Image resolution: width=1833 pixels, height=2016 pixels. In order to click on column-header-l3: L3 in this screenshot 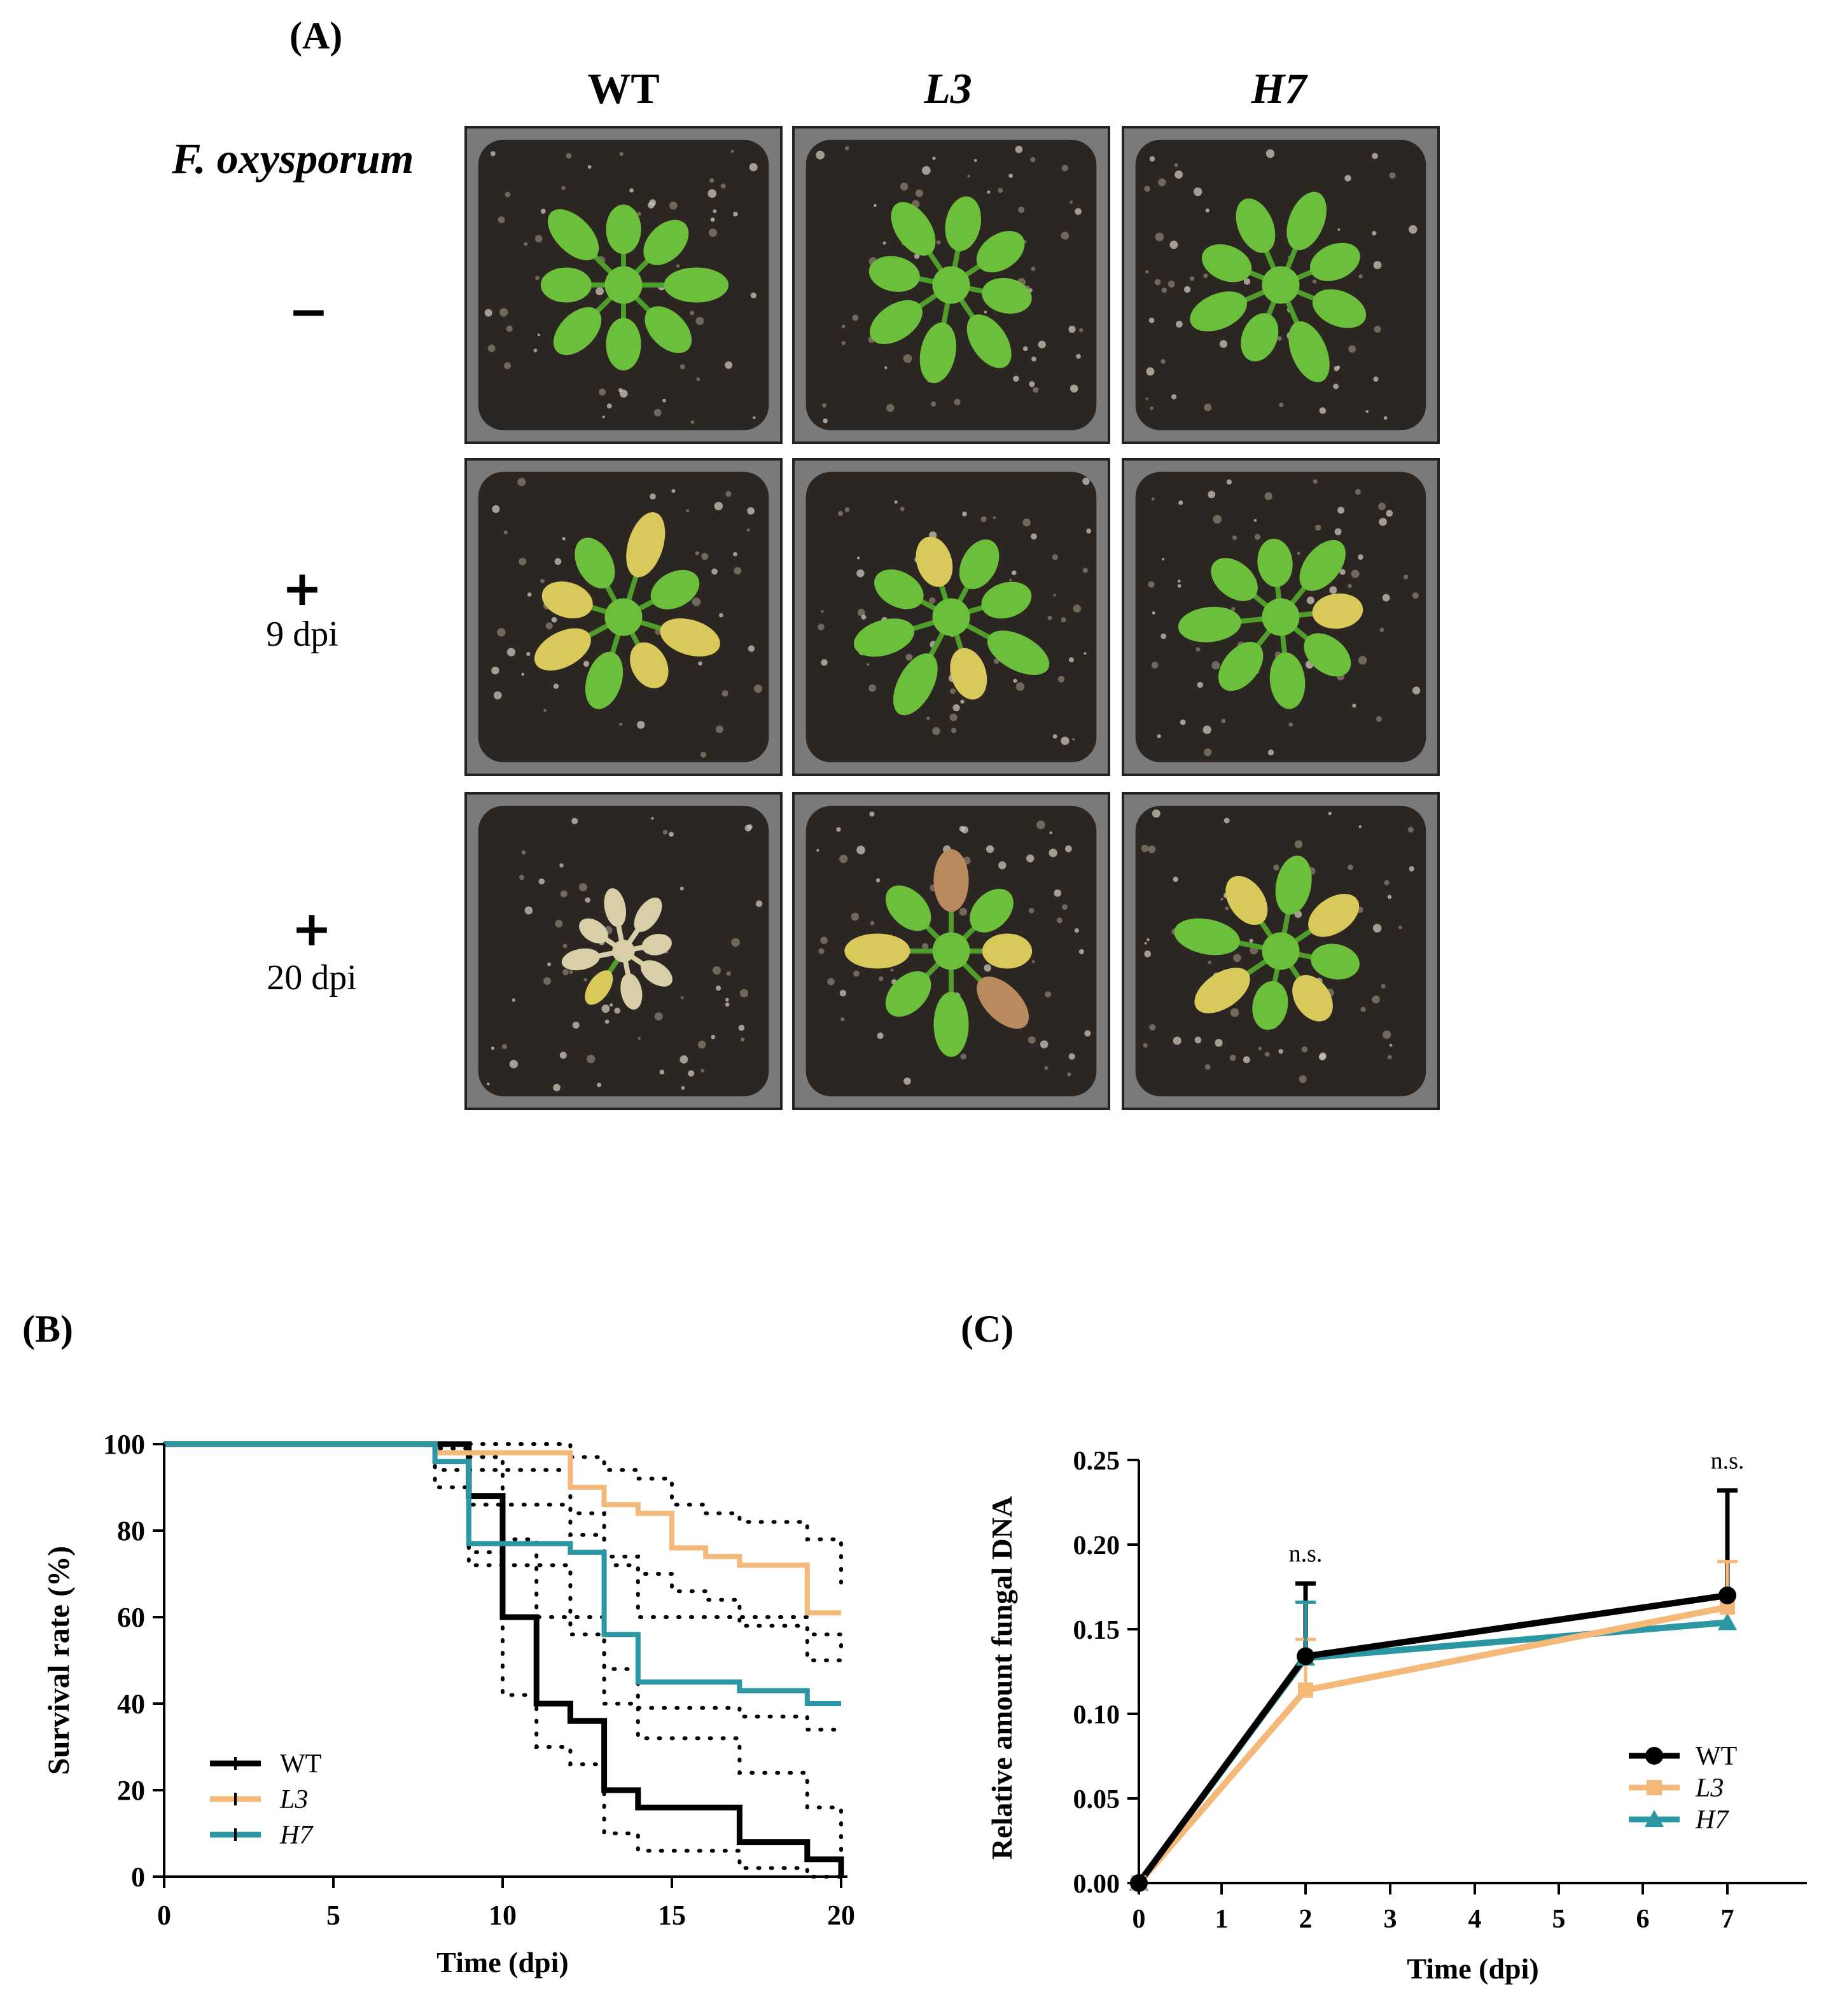, I will do `click(948, 88)`.